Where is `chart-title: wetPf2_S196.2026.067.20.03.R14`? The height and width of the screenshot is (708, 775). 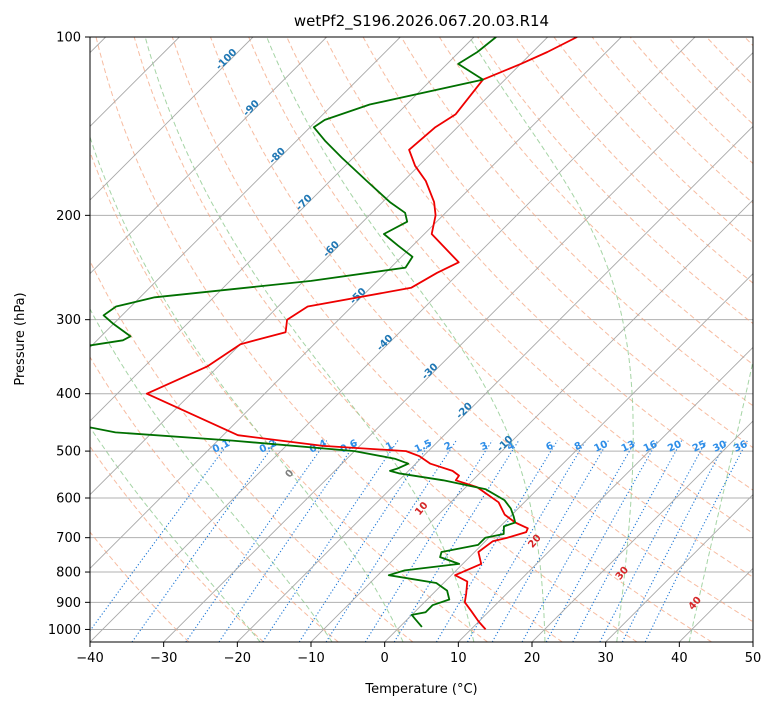 chart-title: wetPf2_S196.2026.067.20.03.R14 is located at coordinates (421, 21).